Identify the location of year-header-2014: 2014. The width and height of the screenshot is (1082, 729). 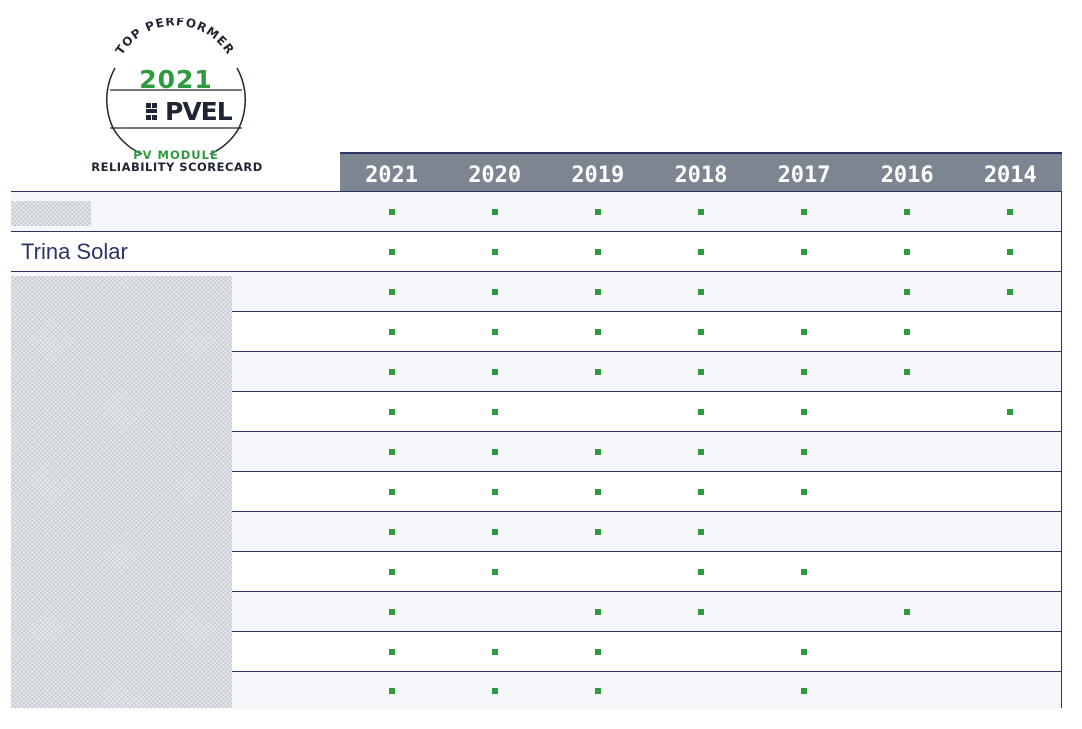
(1010, 175).